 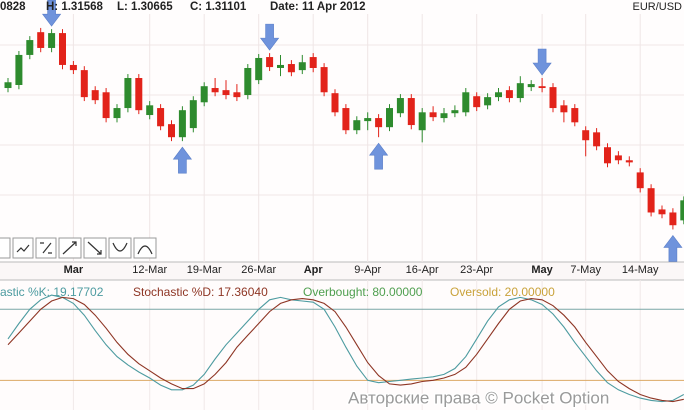 I want to click on x-tick-label: 14-May, so click(x=640, y=270).